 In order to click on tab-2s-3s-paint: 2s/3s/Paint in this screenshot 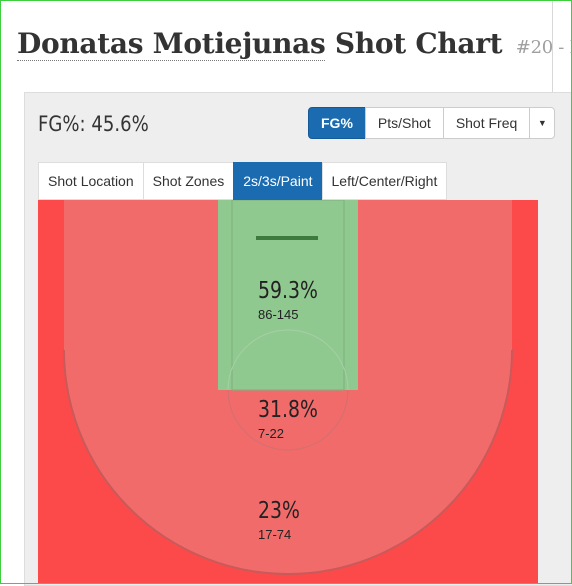, I will do `click(278, 181)`.